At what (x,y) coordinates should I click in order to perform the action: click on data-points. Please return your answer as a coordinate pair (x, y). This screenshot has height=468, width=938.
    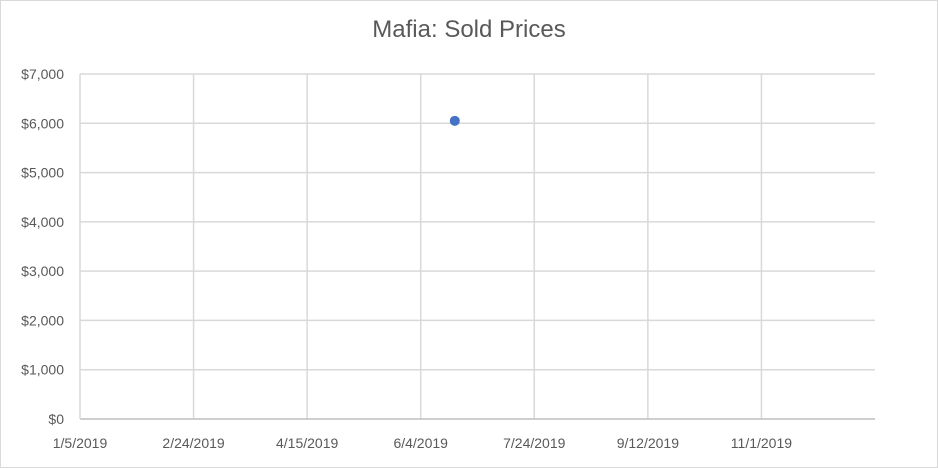
    Looking at the image, I should click on (454, 120).